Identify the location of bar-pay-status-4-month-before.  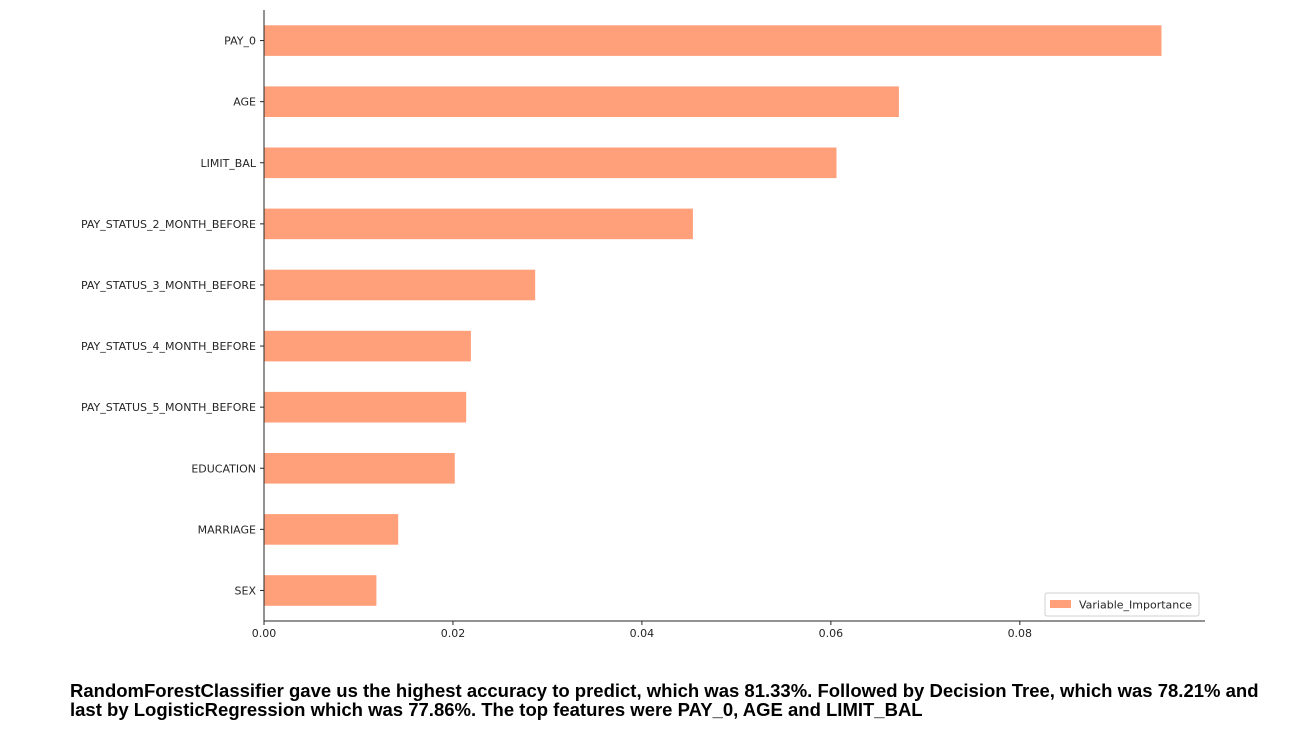
(367, 346).